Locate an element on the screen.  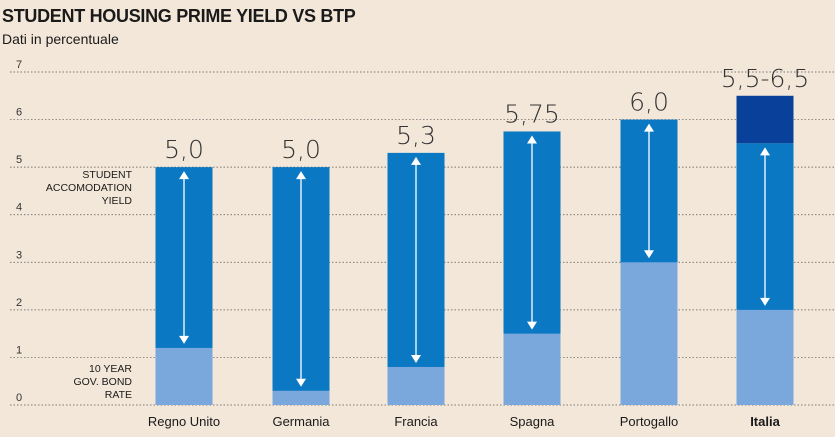
category-label: Spagna is located at coordinates (533, 421).